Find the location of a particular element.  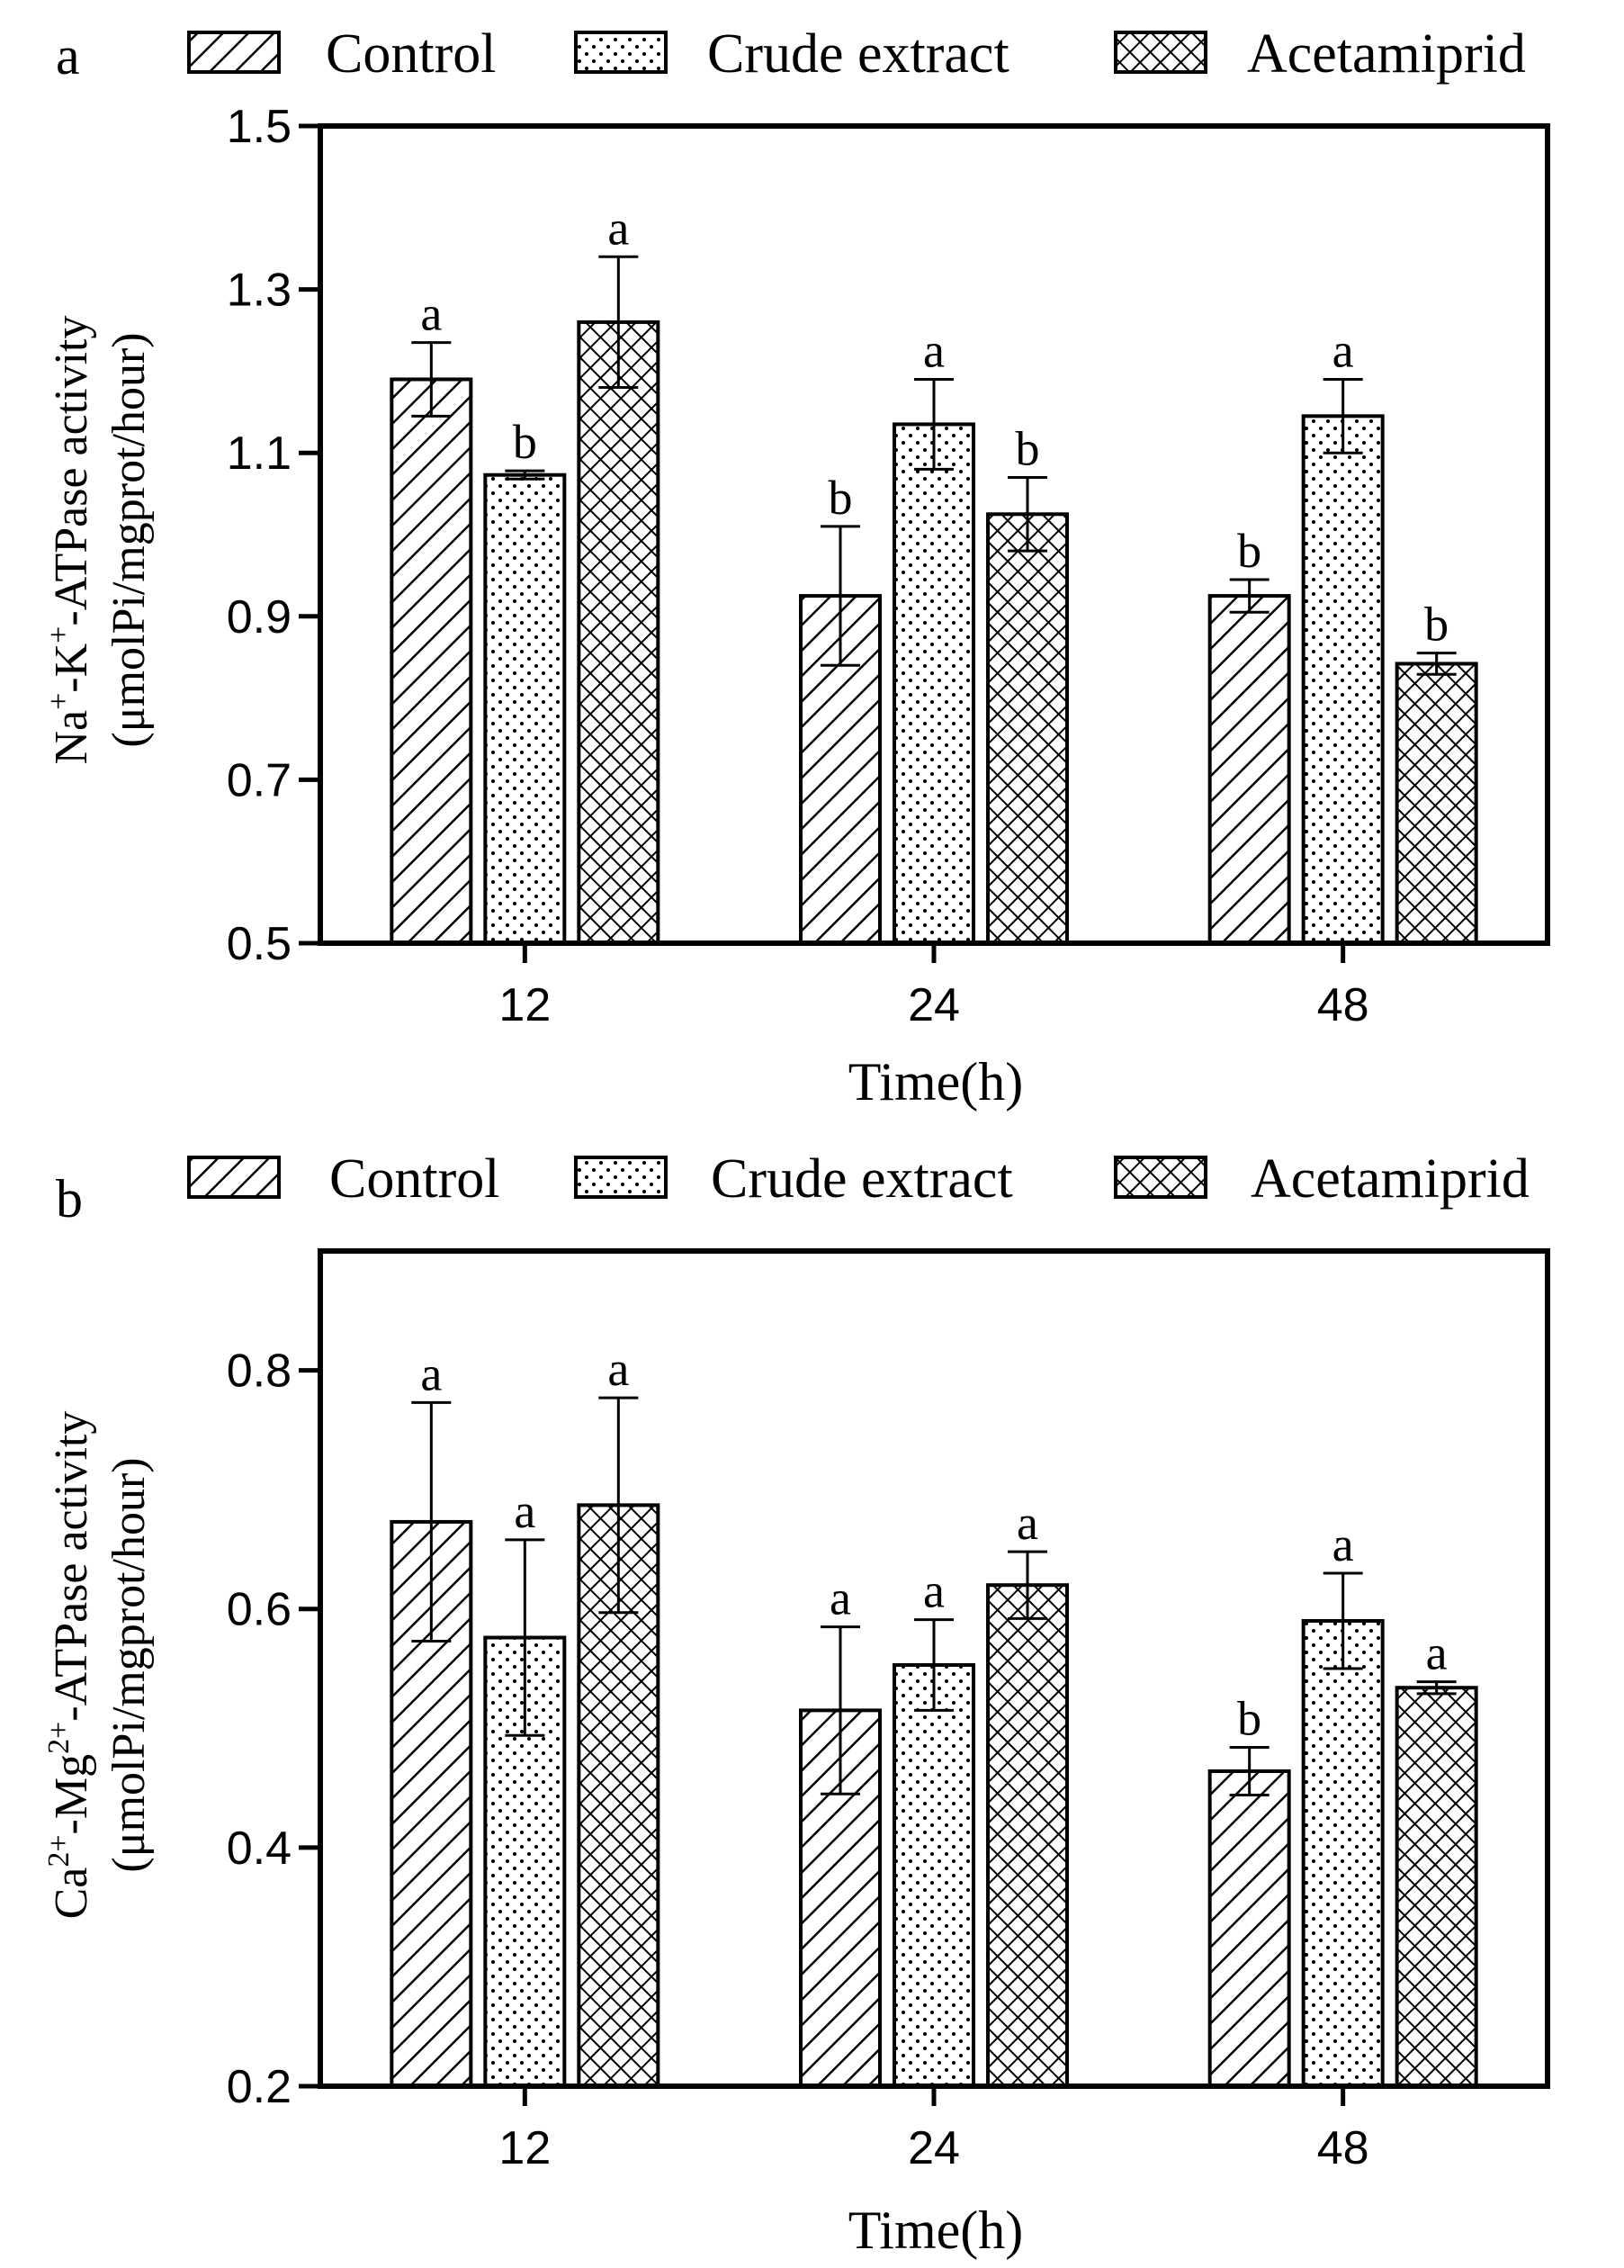

sig-letter-a-crude-extract-48: a is located at coordinates (1343, 350).